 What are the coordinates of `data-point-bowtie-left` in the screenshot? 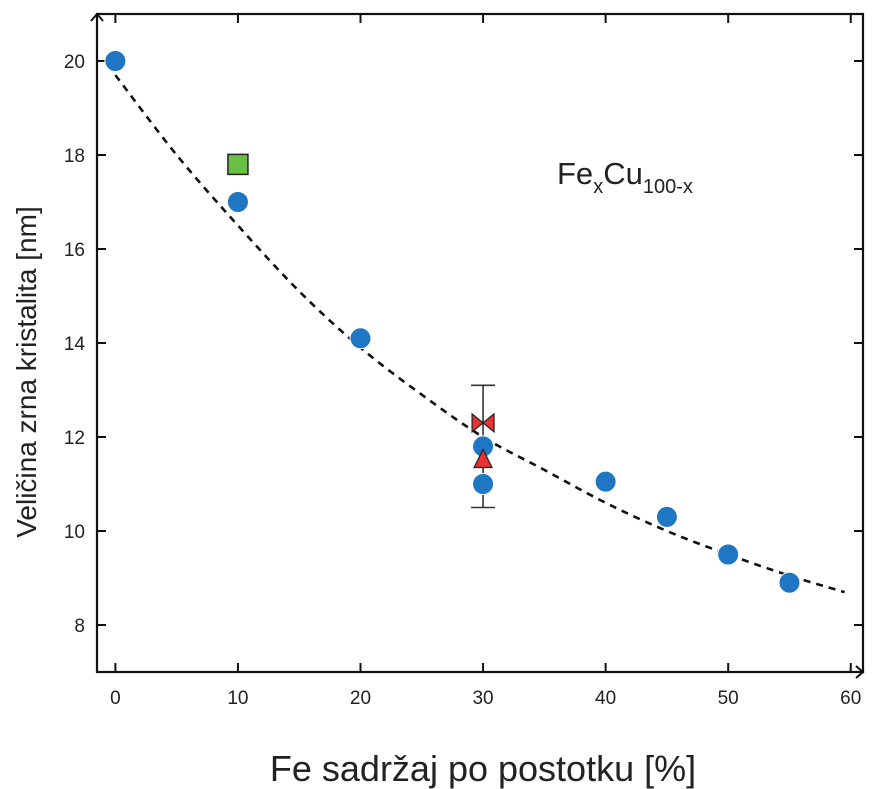 It's located at (478, 423).